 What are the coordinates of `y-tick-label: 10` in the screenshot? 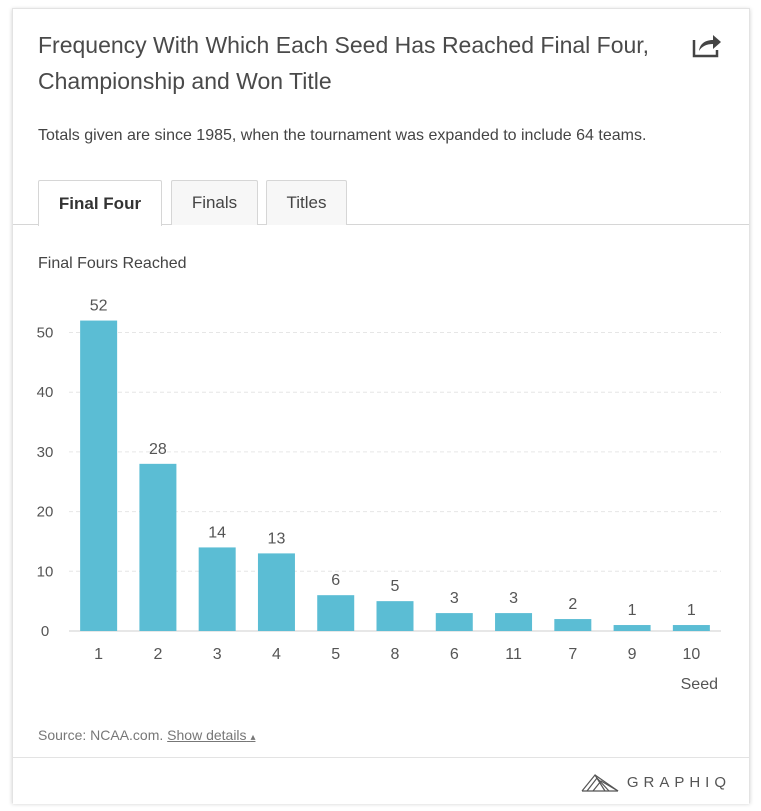 It's located at (45, 571).